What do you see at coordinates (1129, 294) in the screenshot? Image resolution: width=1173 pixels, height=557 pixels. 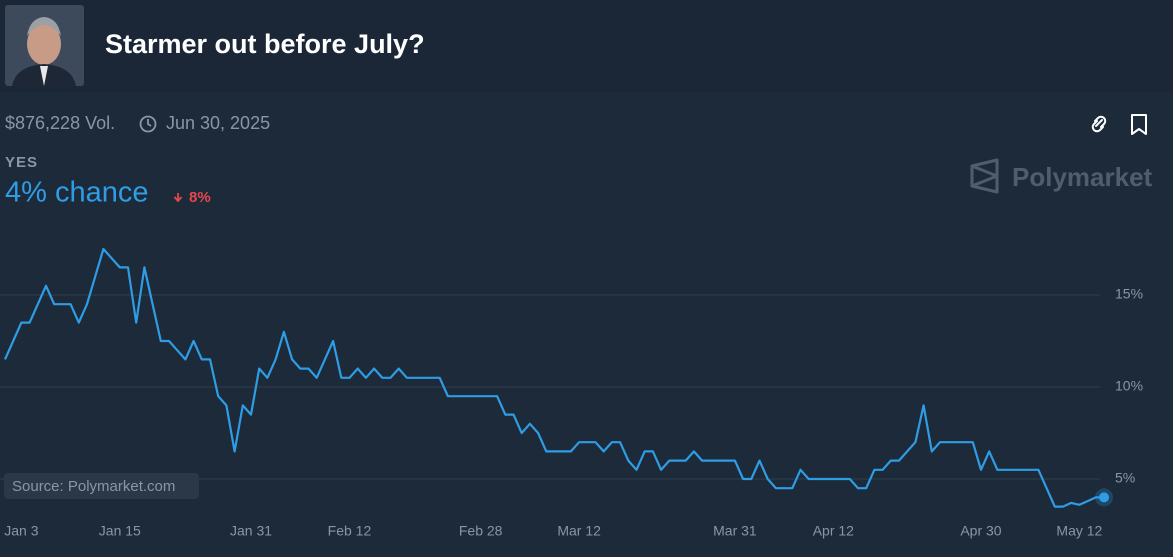 I see `y-tick-label: 15%` at bounding box center [1129, 294].